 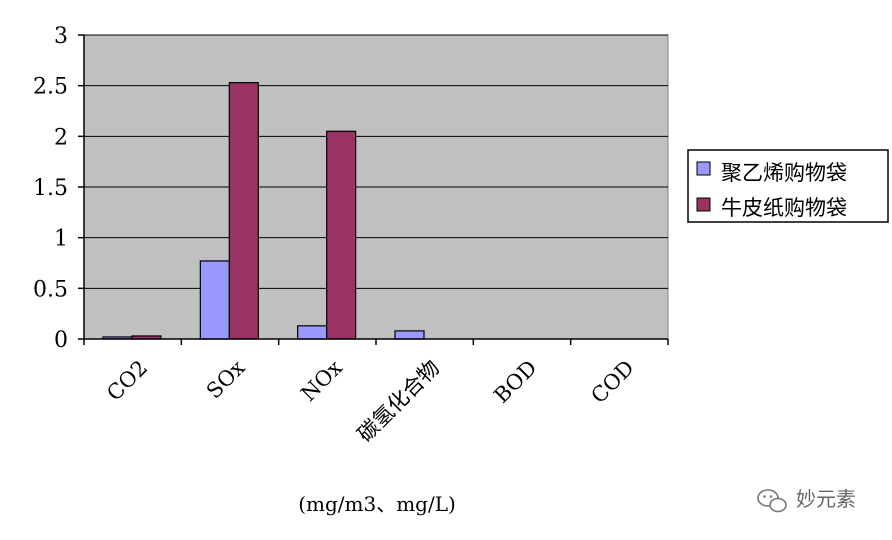 What do you see at coordinates (321, 380) in the screenshot?
I see `x-tick-label: NOx` at bounding box center [321, 380].